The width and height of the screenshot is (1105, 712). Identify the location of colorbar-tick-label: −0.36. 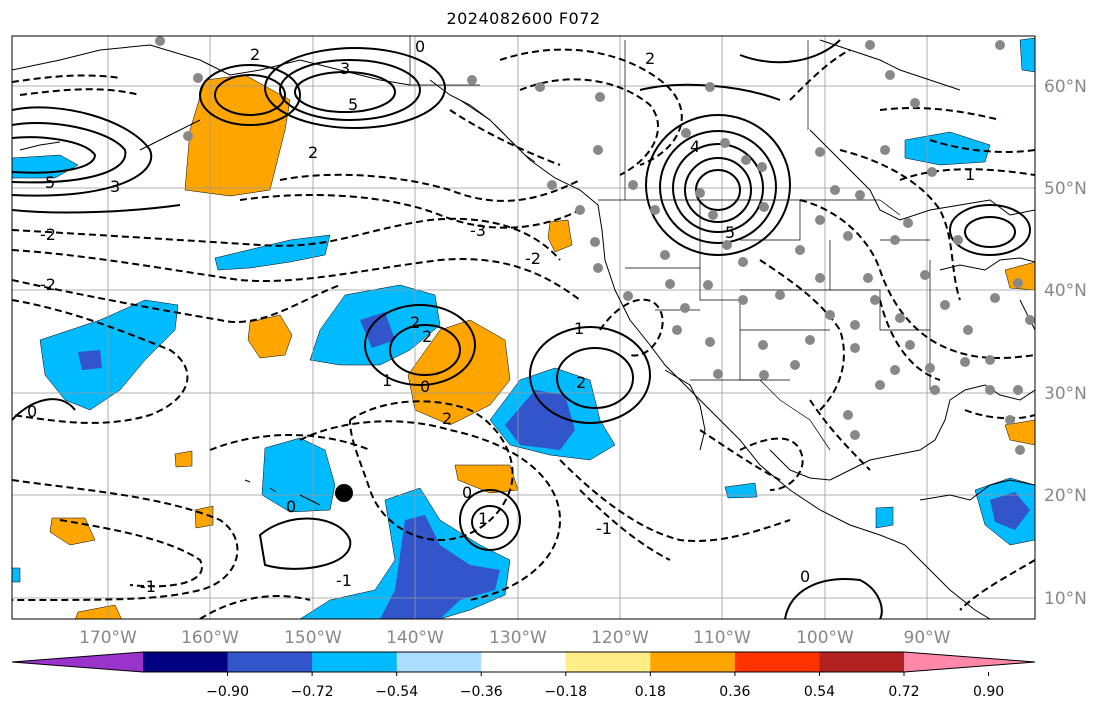
(481, 692).